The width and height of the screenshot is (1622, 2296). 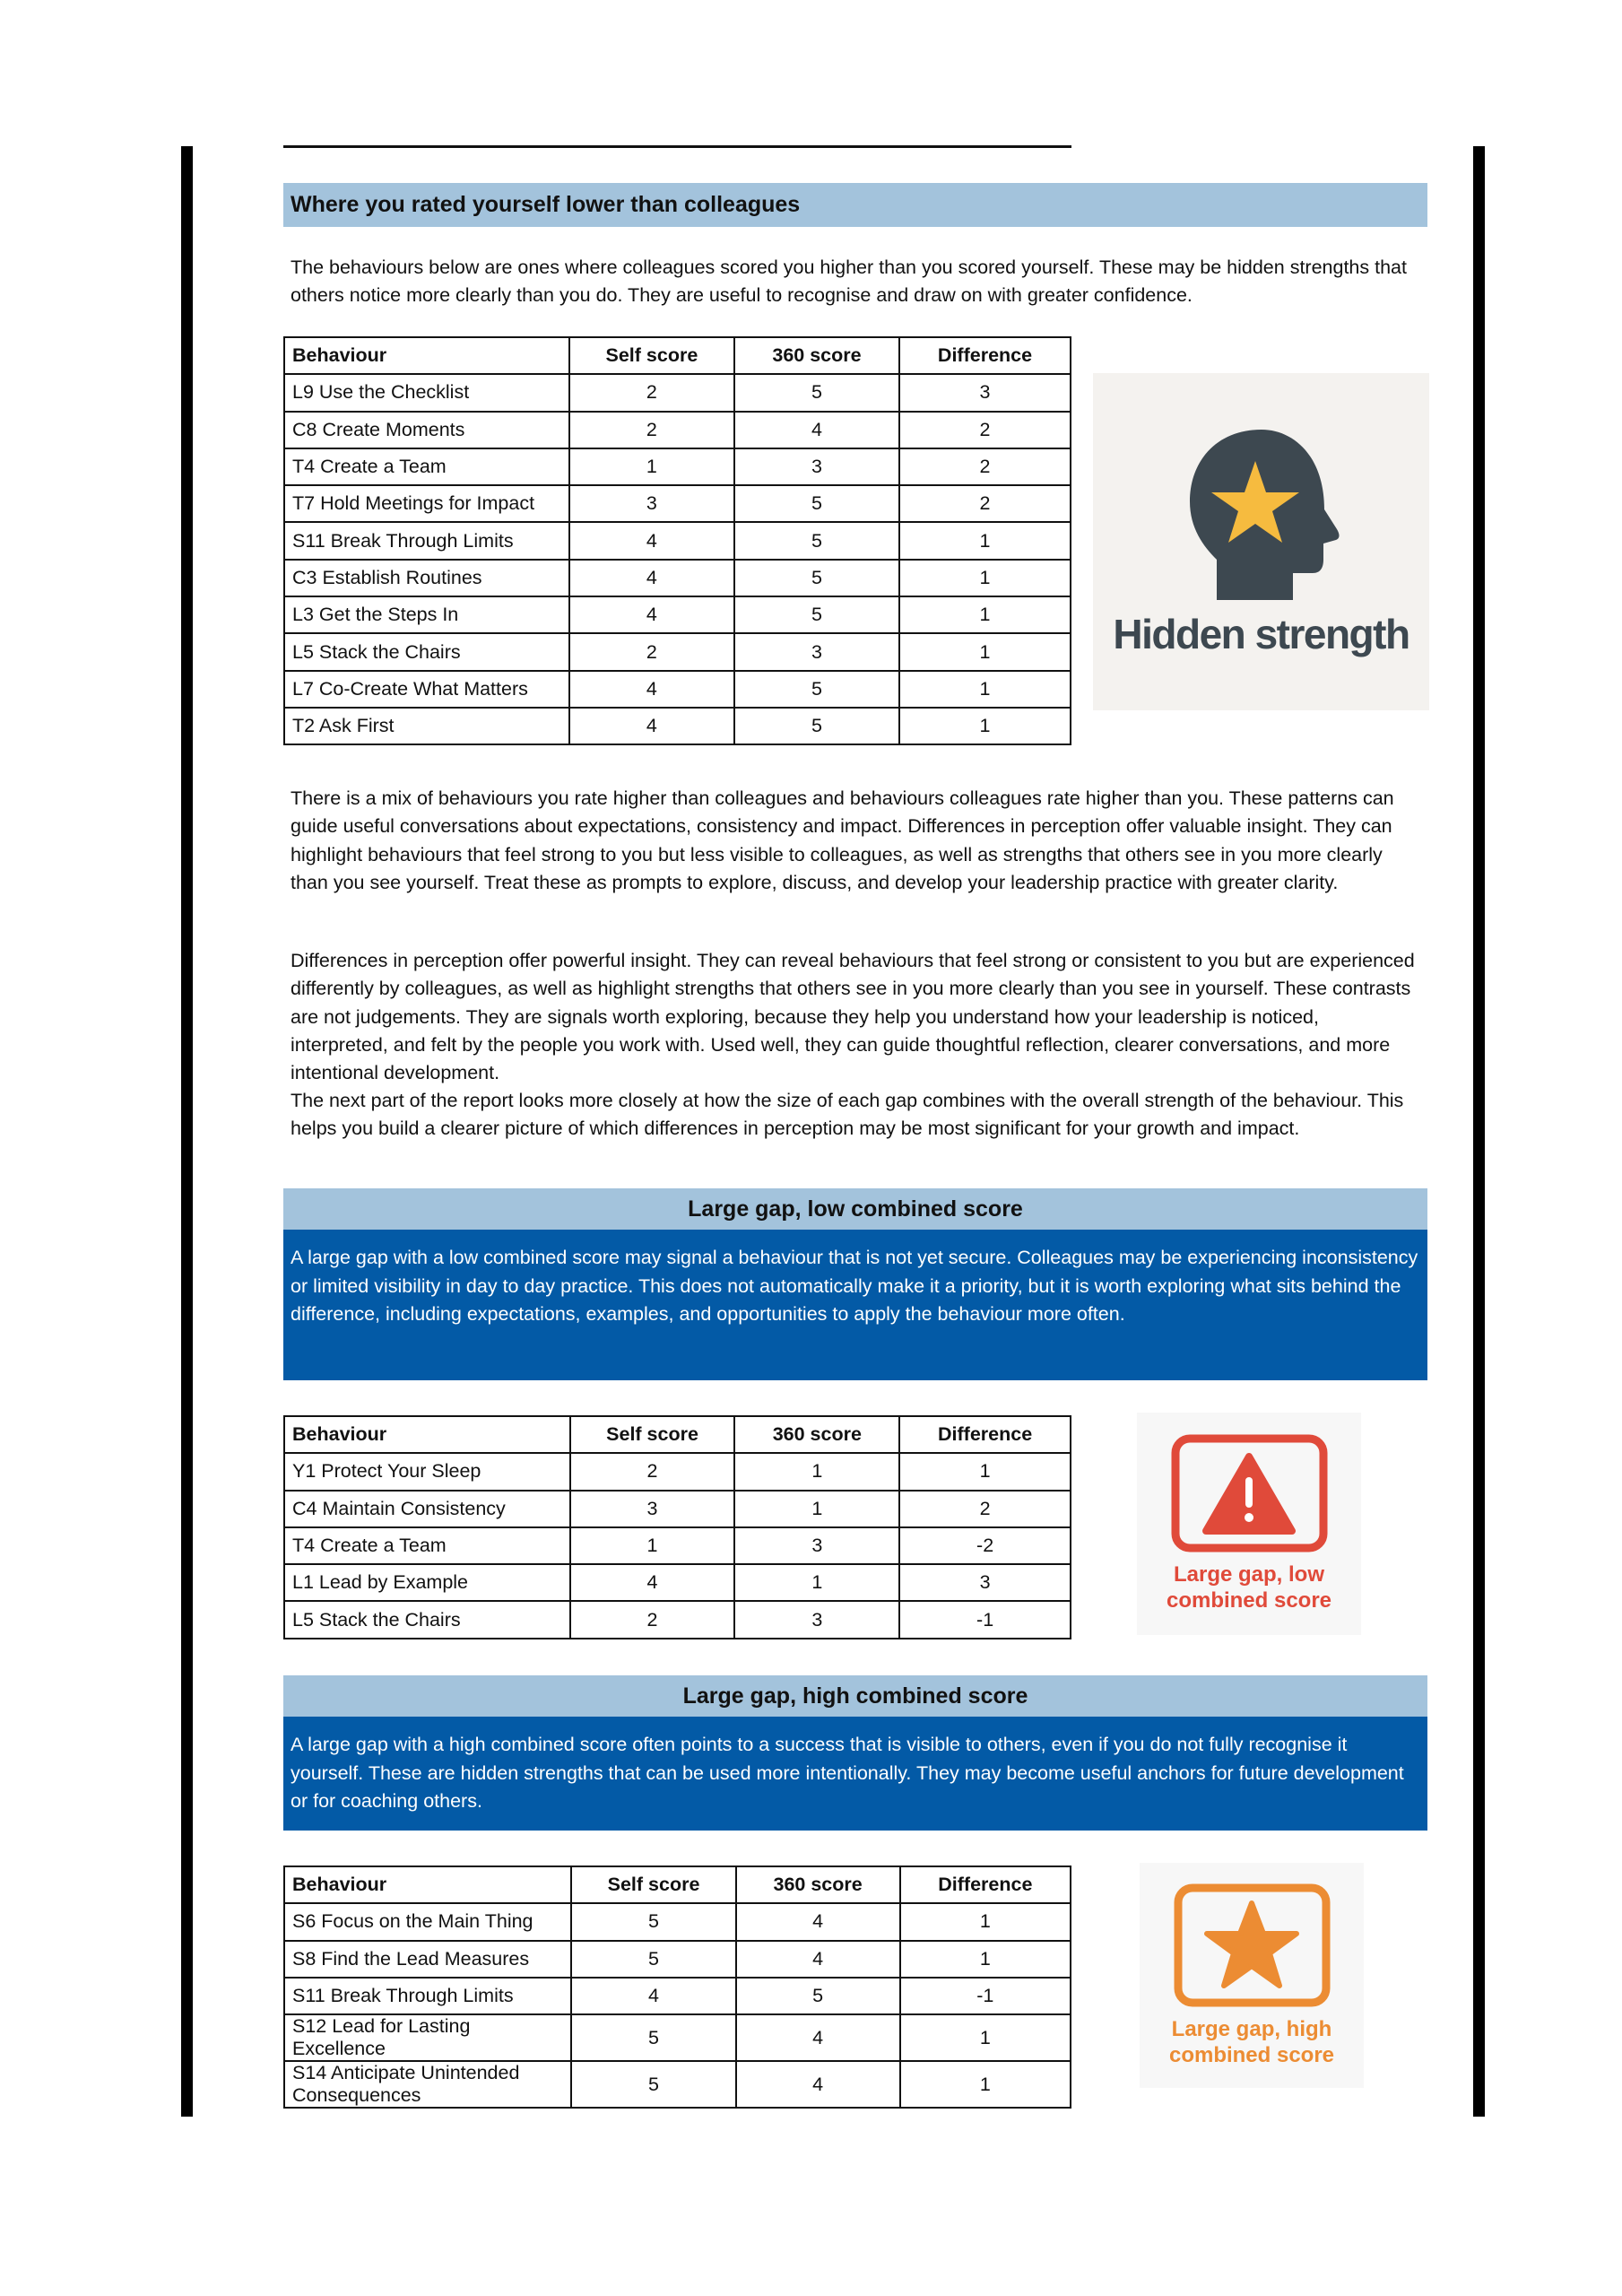 I want to click on table-row: S8 Find the Lead Measures 5 4 1, so click(x=677, y=1959).